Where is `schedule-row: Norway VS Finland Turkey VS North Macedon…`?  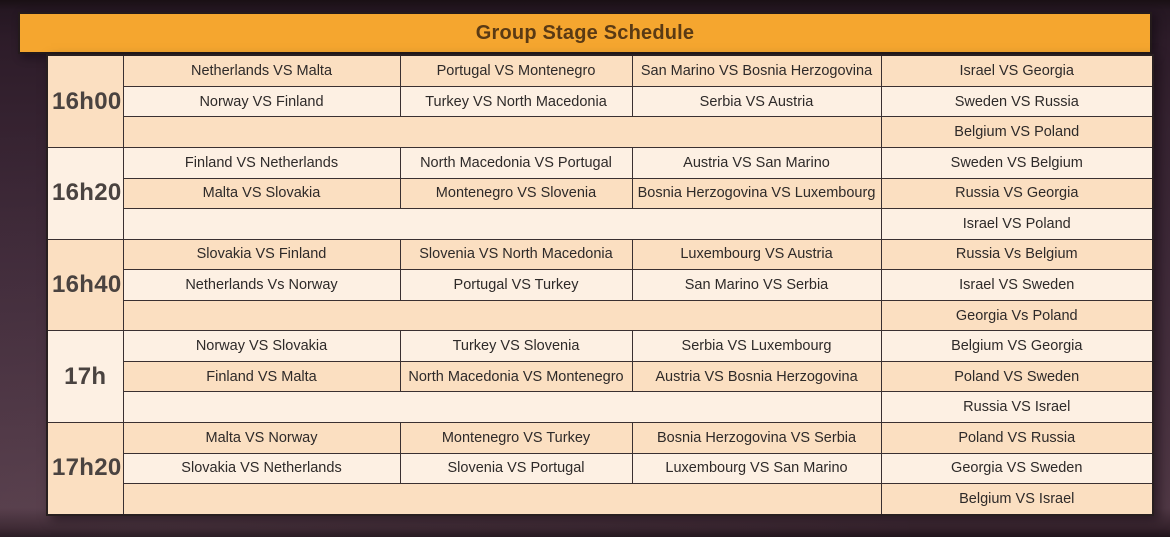 schedule-row: Norway VS Finland Turkey VS North Macedon… is located at coordinates (600, 101).